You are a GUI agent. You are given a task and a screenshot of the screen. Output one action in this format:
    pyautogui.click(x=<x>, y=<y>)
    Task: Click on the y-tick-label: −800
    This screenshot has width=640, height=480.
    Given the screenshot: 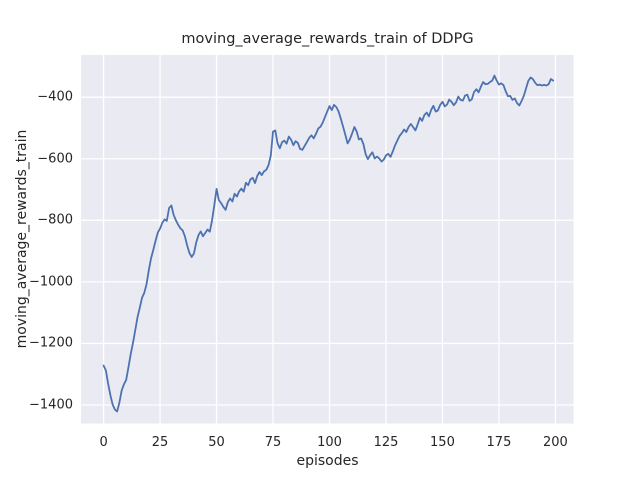 What is the action you would take?
    pyautogui.click(x=55, y=220)
    